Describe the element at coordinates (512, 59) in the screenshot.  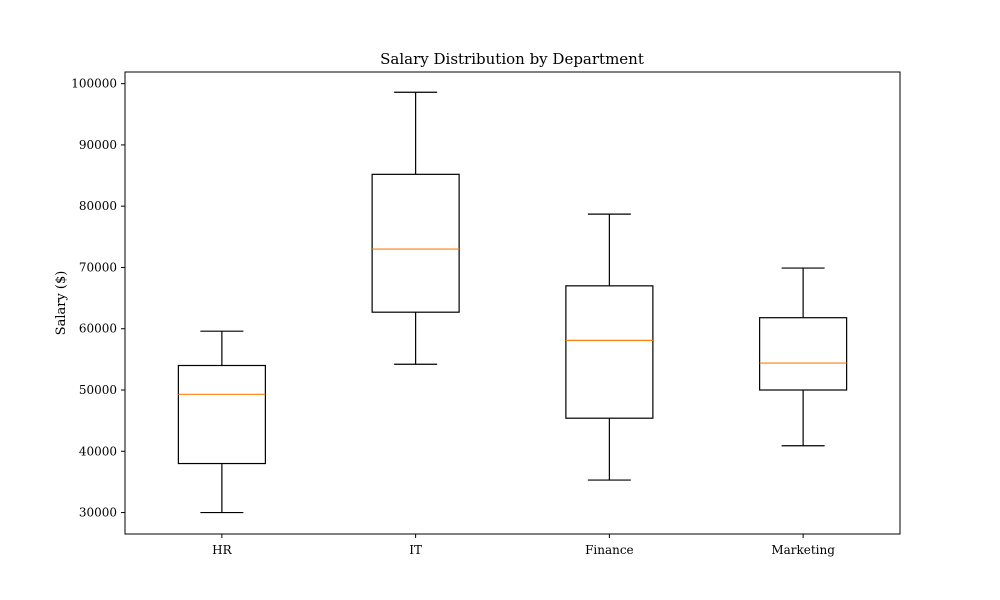
I see `chart-title: Salary Distribution by Department` at that location.